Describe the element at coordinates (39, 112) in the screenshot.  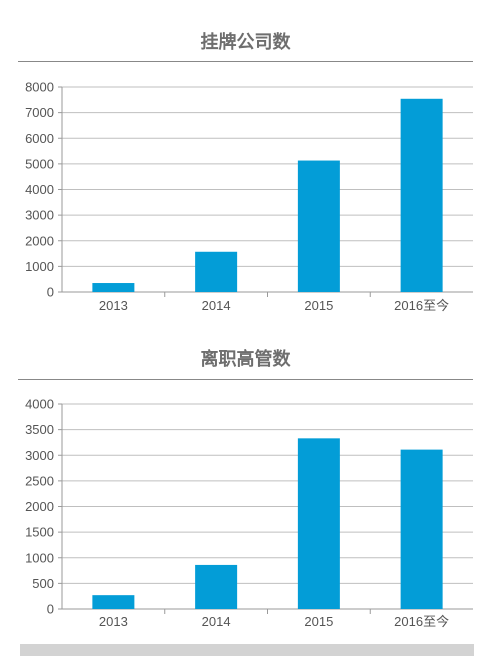
I see `y-tick-label: 7000` at that location.